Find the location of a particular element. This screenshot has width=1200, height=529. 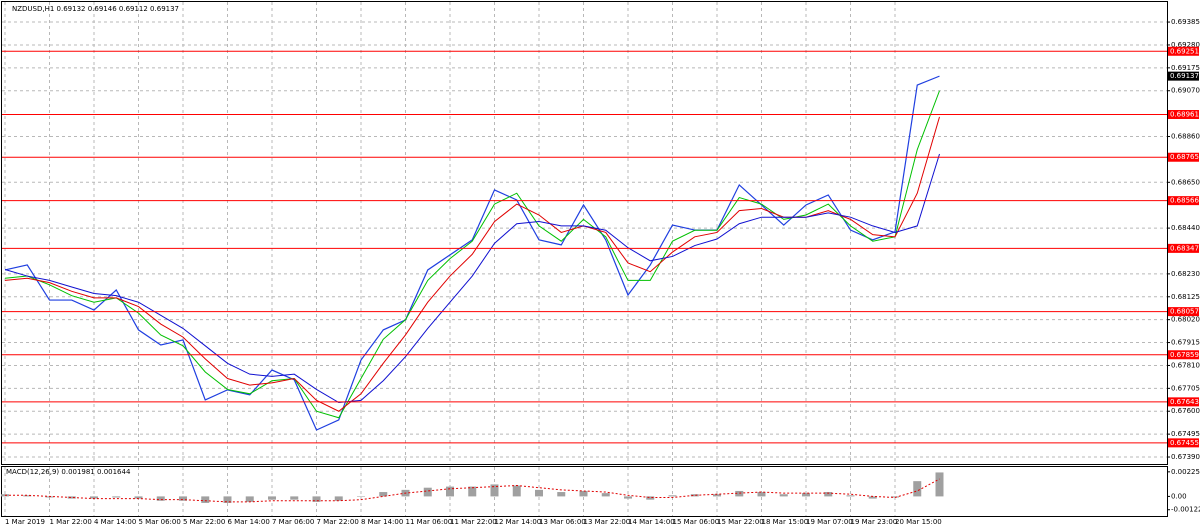

x-tick-label: 19 Mar 23:00 is located at coordinates (874, 522).